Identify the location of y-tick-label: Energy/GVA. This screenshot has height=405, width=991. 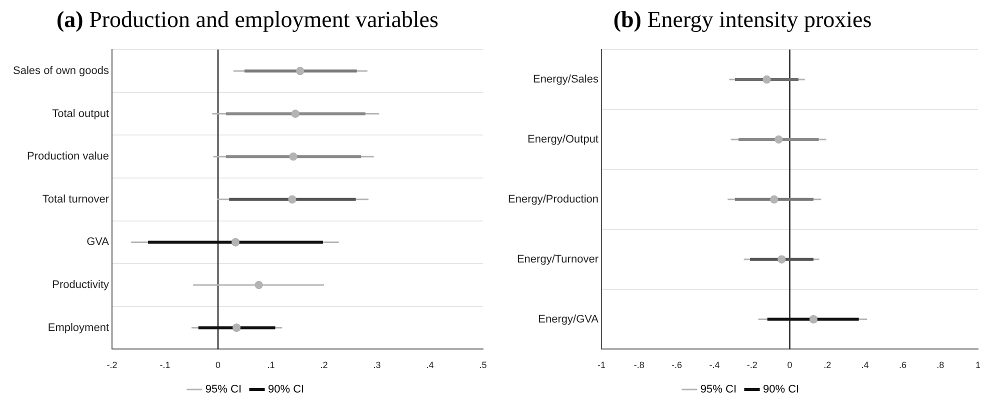
(569, 319).